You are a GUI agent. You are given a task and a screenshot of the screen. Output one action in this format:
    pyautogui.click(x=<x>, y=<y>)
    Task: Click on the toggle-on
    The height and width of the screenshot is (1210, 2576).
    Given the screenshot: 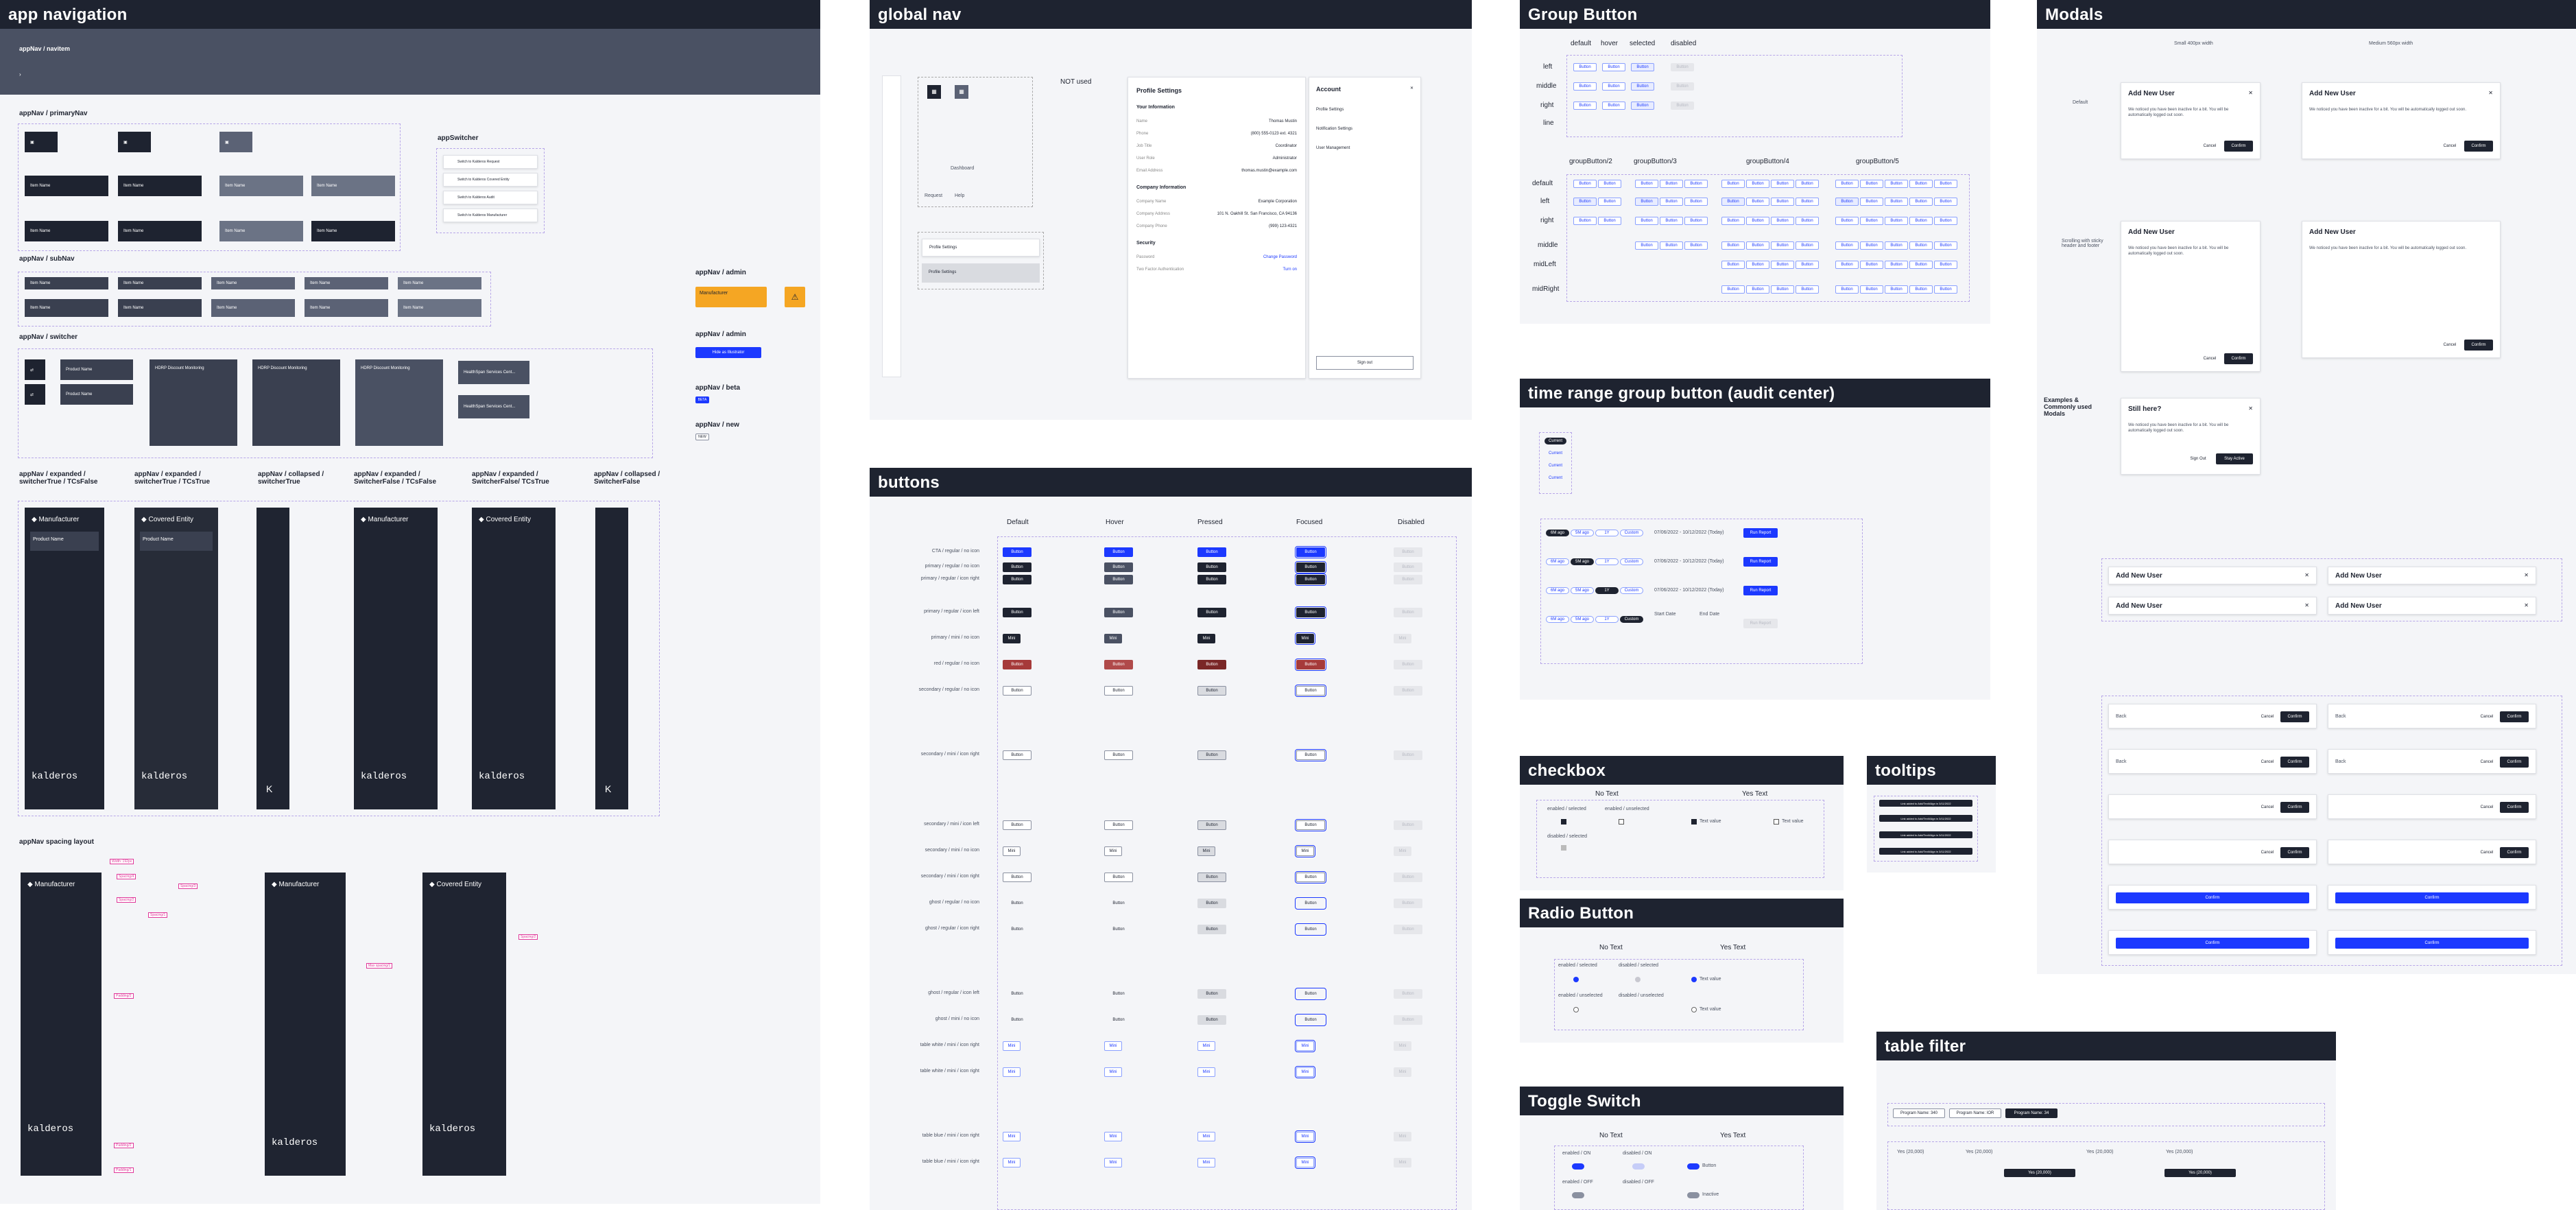 What is the action you would take?
    pyautogui.click(x=1693, y=1166)
    